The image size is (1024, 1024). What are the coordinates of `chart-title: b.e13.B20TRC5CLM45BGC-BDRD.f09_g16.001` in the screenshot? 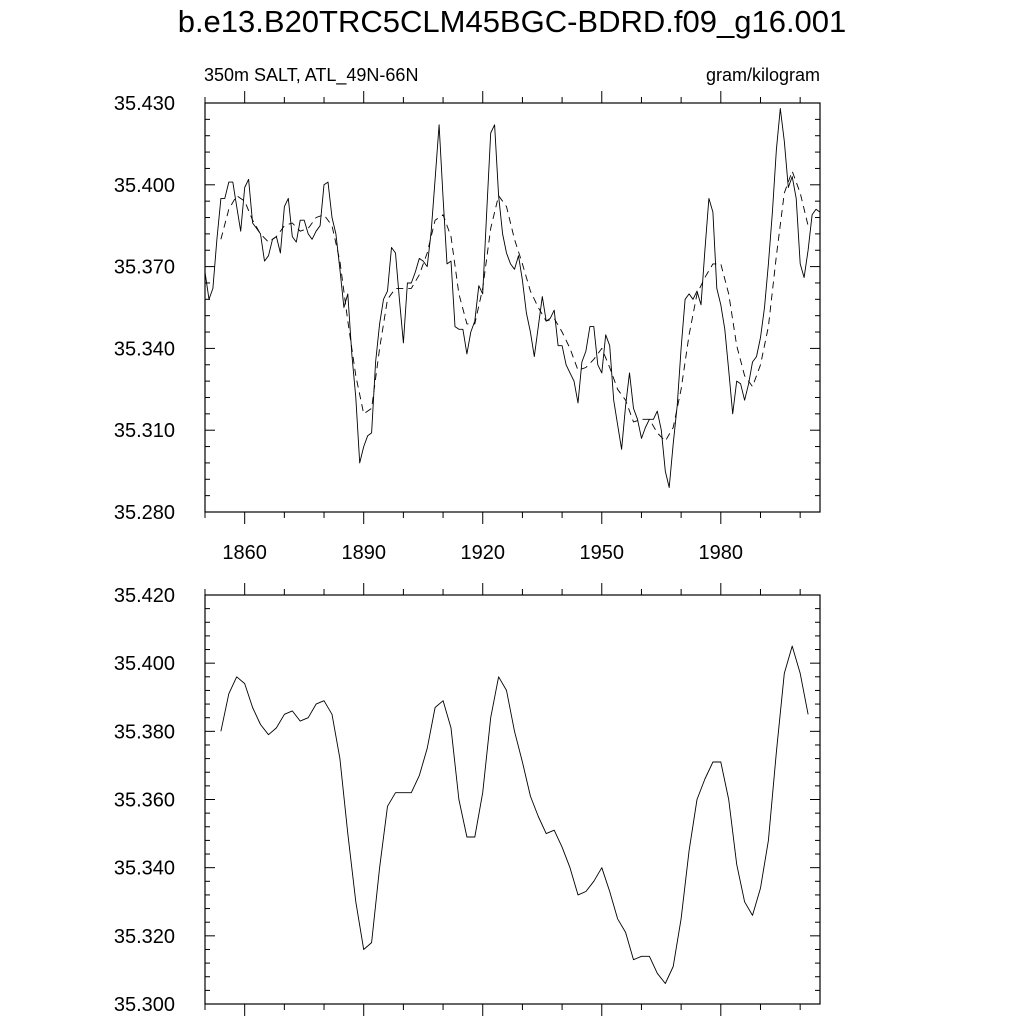 It's located at (512, 21).